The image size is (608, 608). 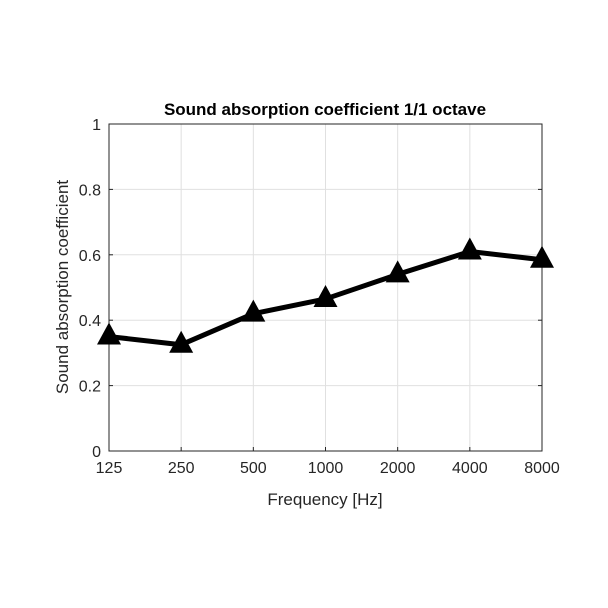 I want to click on y-tick-label: 0, so click(x=96, y=452).